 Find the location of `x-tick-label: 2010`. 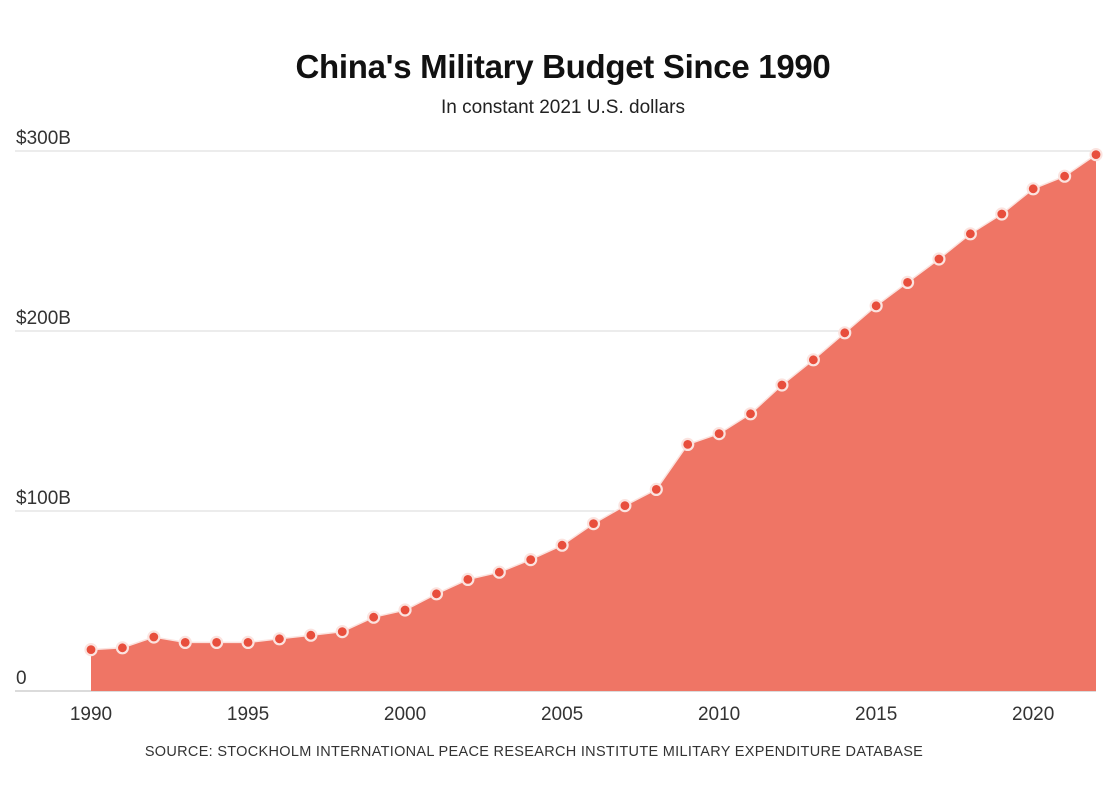

x-tick-label: 2010 is located at coordinates (719, 714).